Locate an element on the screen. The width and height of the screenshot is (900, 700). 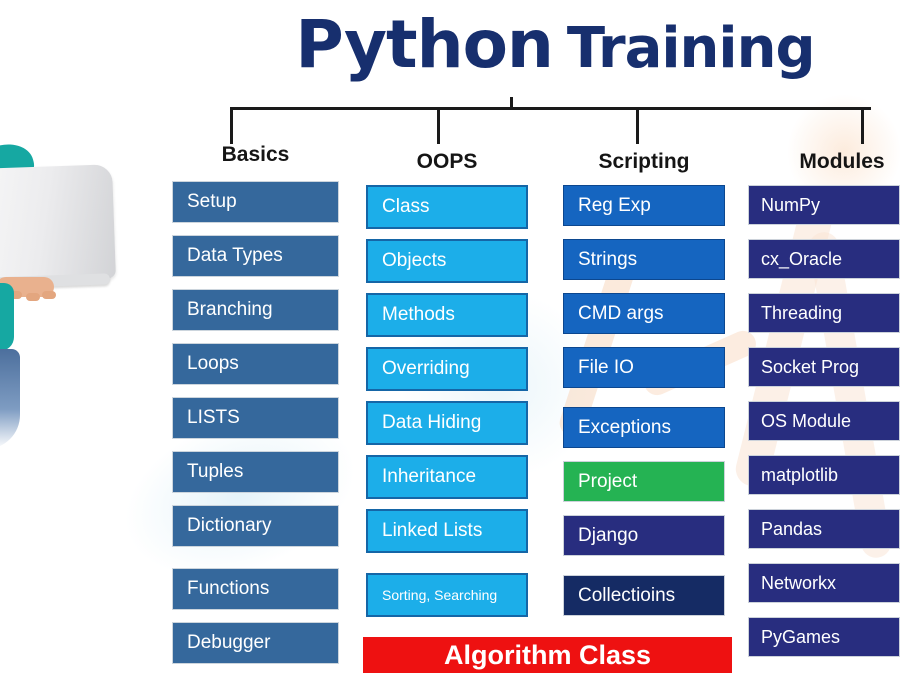
topic-box-os-module: OS Module is located at coordinates (824, 421).